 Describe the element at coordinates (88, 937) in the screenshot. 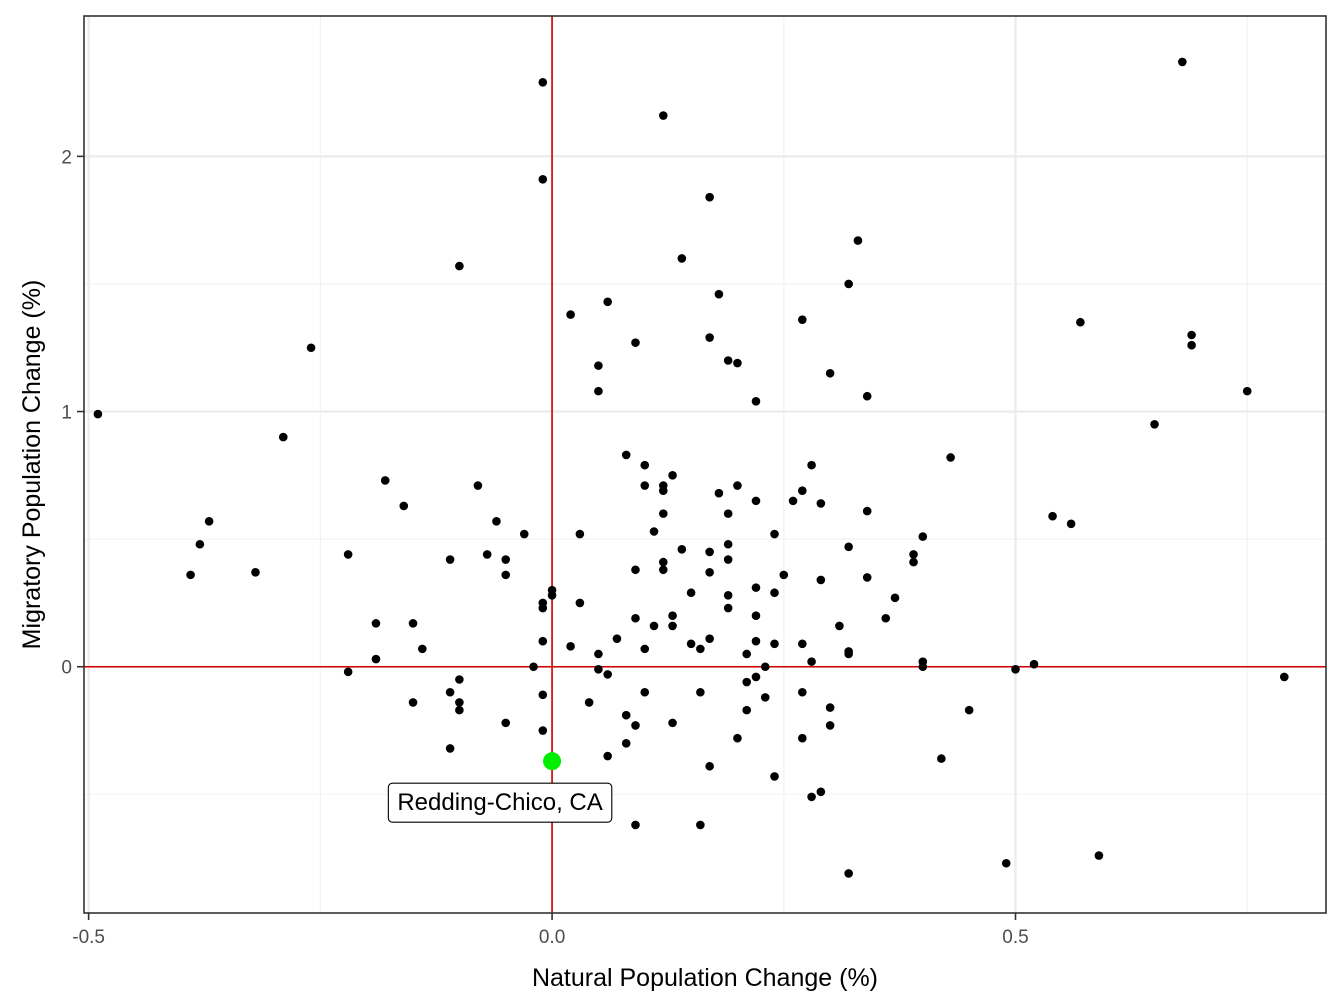

I see `x-tick-label: -0.5` at that location.